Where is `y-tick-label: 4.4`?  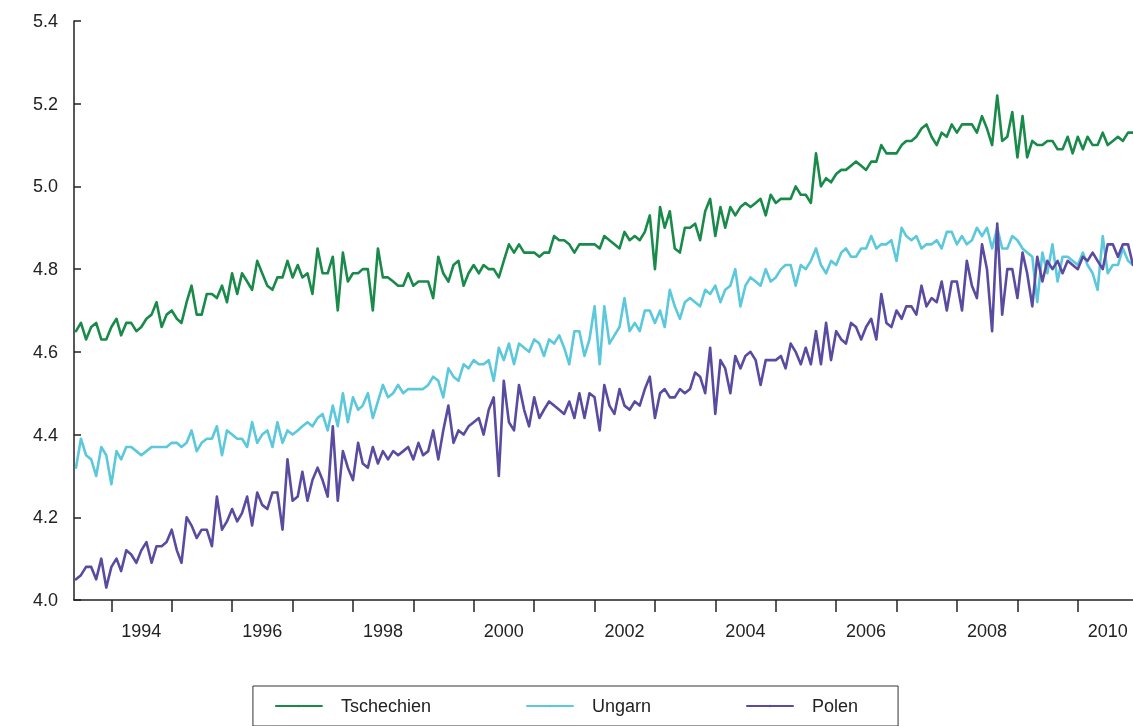
y-tick-label: 4.4 is located at coordinates (45, 434).